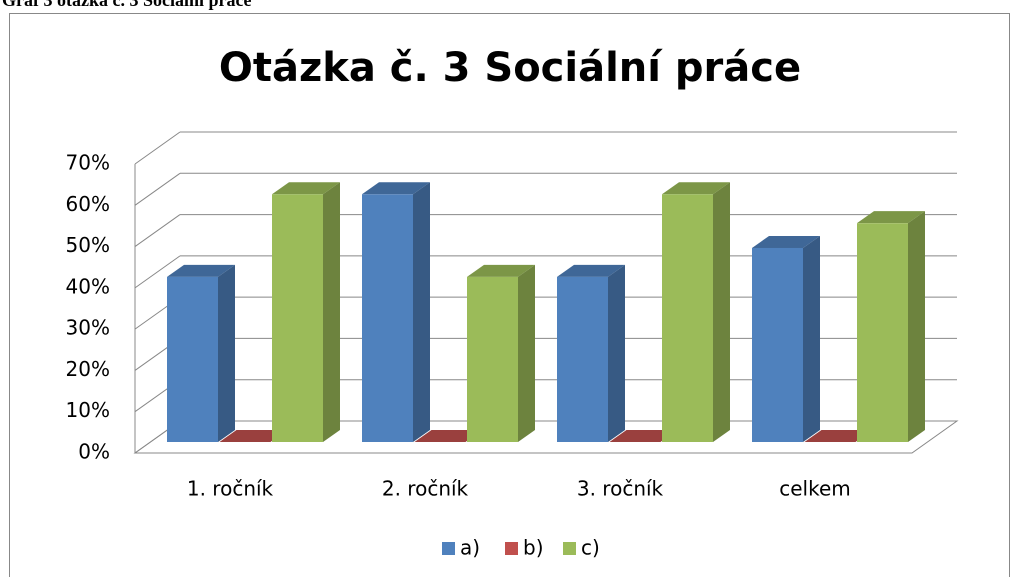  I want to click on chart-title: Otázka č. 3 Sociální práce, so click(510, 68).